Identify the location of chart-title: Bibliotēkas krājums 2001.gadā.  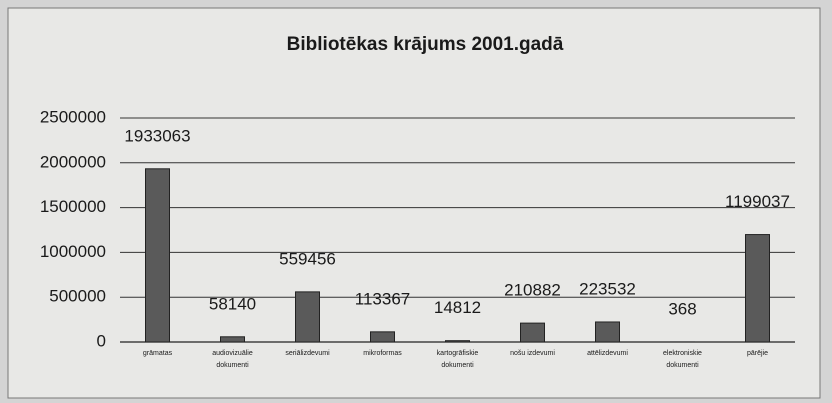
(425, 44).